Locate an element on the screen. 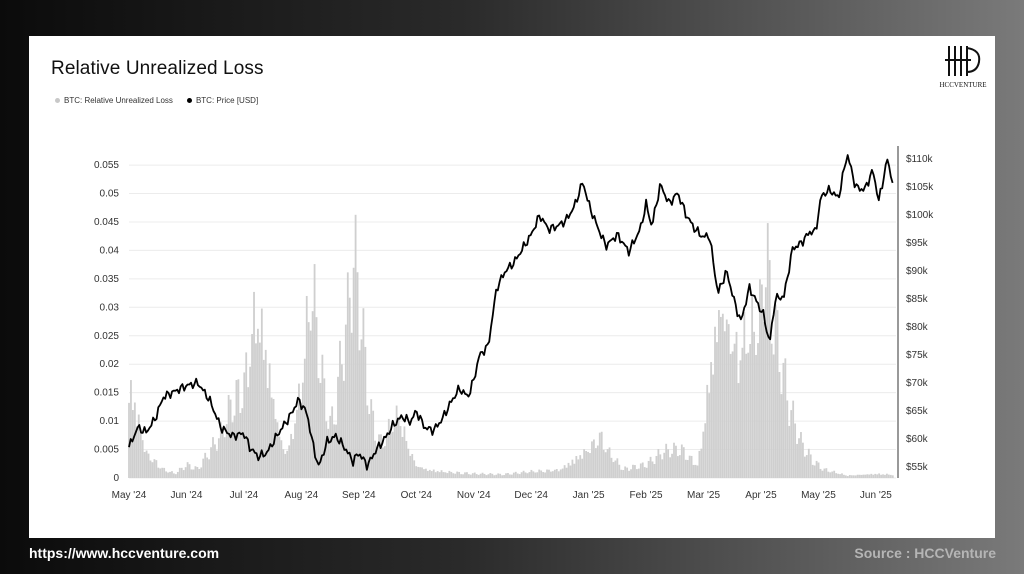 This screenshot has width=1024, height=574. legend-item-loss: BTC: Relative Unrealized Loss is located at coordinates (114, 100).